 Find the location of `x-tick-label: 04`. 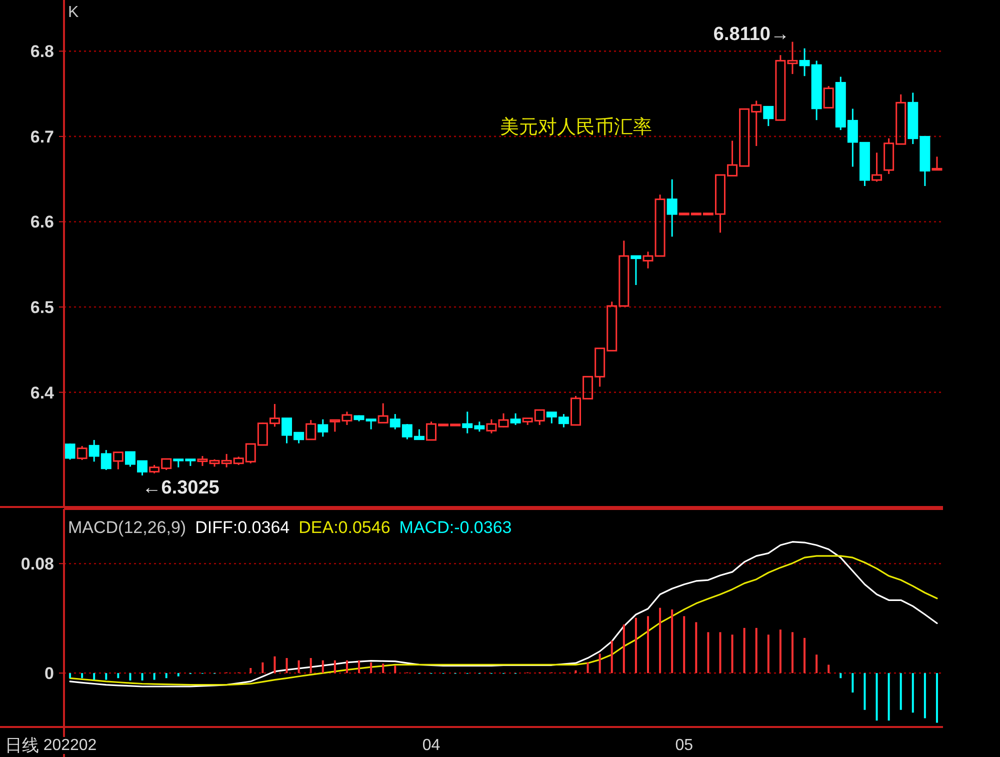

x-tick-label: 04 is located at coordinates (431, 745).